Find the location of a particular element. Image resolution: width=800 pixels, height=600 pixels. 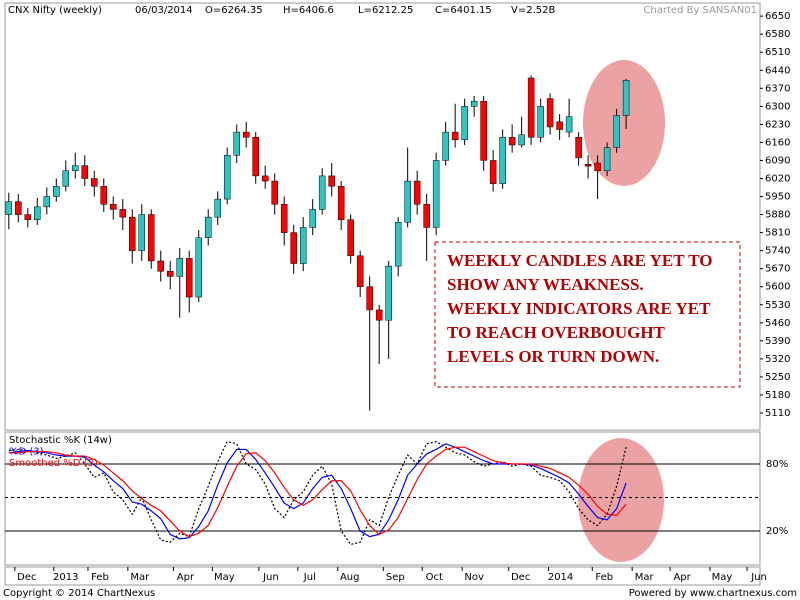

header-open: O=6264.35 is located at coordinates (234, 10).